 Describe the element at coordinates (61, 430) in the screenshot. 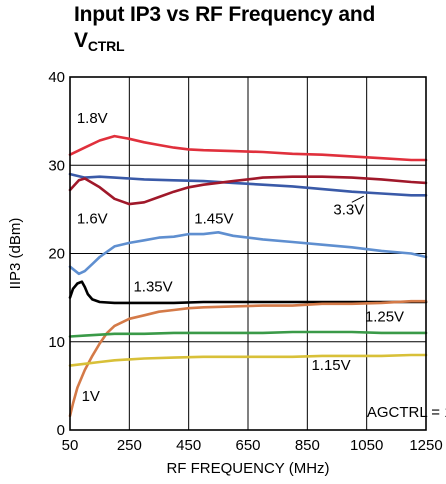

I see `y-tick-label: 0` at that location.